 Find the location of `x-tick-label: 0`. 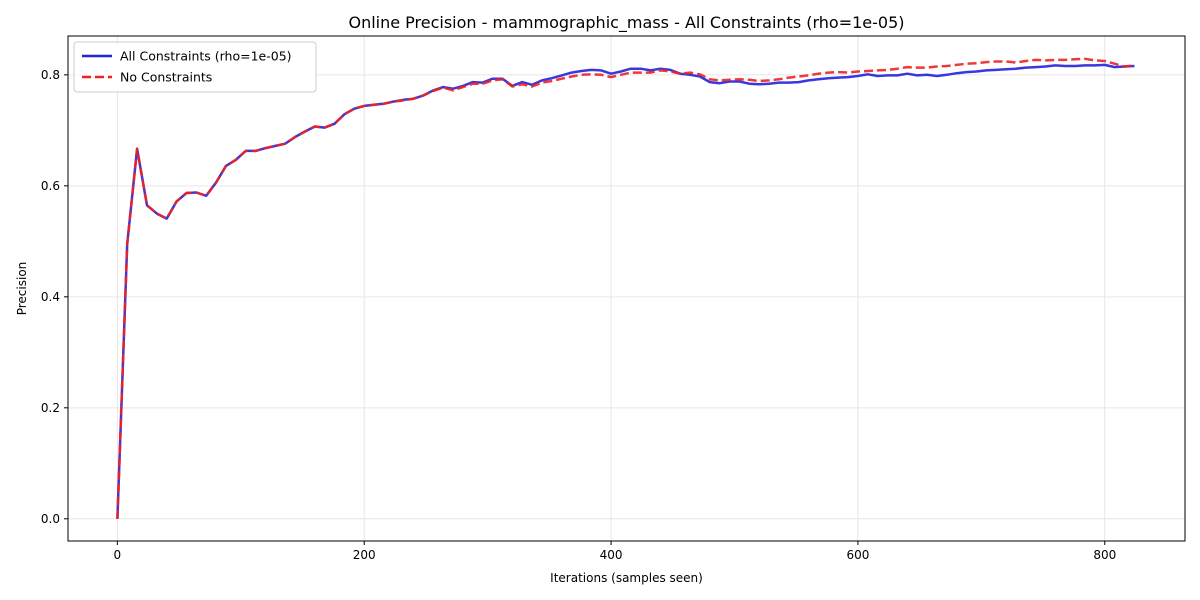

x-tick-label: 0 is located at coordinates (118, 555).